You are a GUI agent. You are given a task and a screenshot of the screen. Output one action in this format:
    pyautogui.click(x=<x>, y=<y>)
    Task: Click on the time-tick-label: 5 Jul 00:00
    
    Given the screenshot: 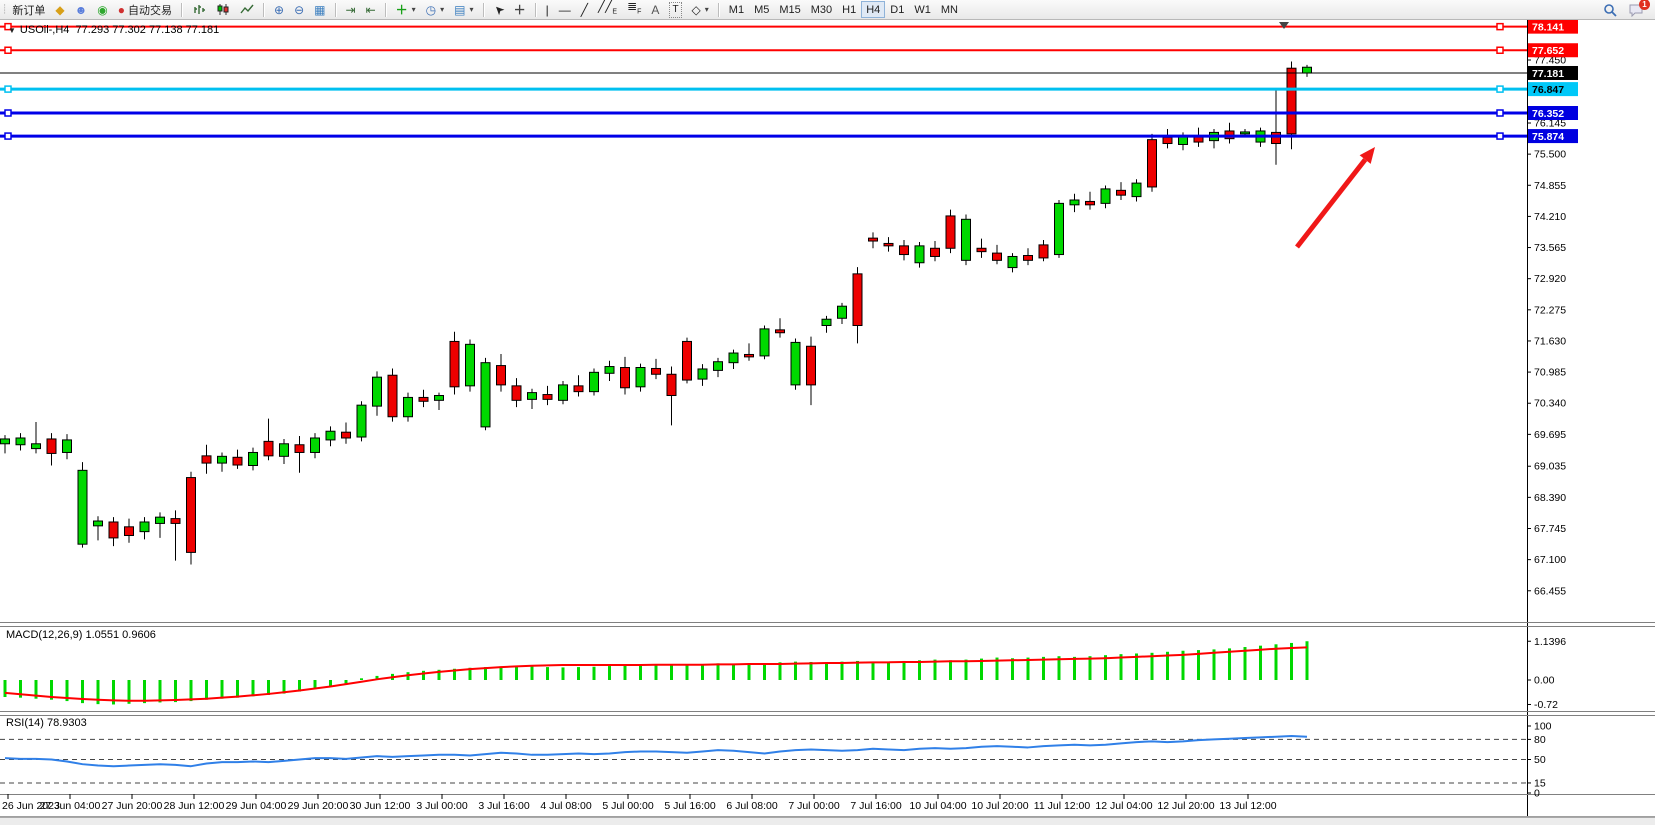 What is the action you would take?
    pyautogui.click(x=628, y=806)
    